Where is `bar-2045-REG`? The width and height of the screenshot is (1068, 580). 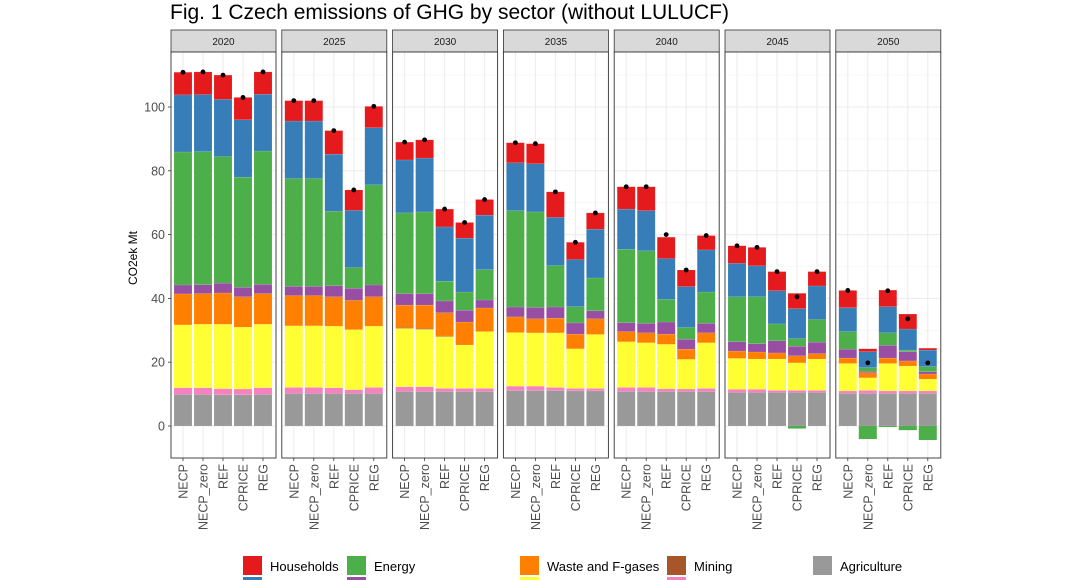
bar-2045-REG is located at coordinates (817, 348).